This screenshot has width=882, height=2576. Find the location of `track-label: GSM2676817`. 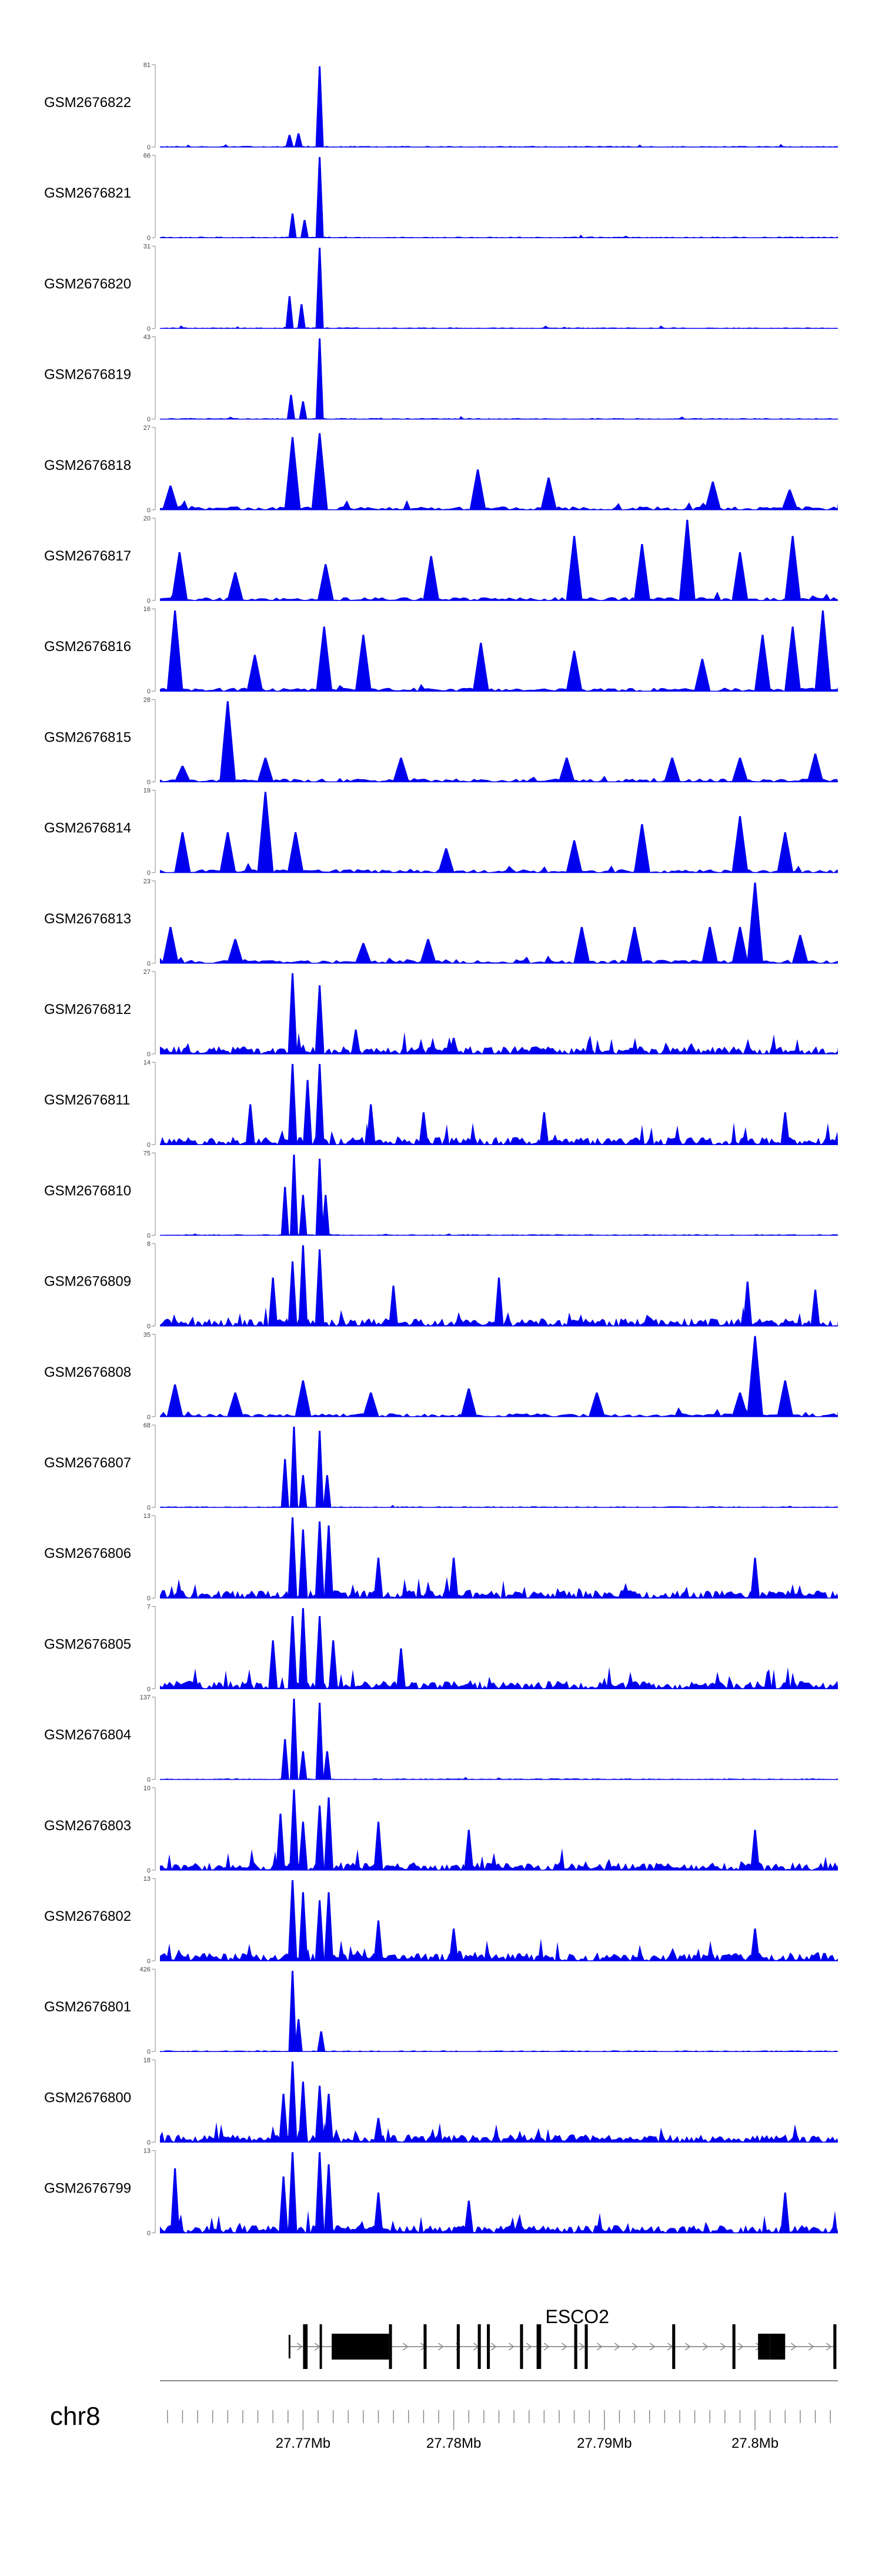

track-label: GSM2676817 is located at coordinates (87, 556).